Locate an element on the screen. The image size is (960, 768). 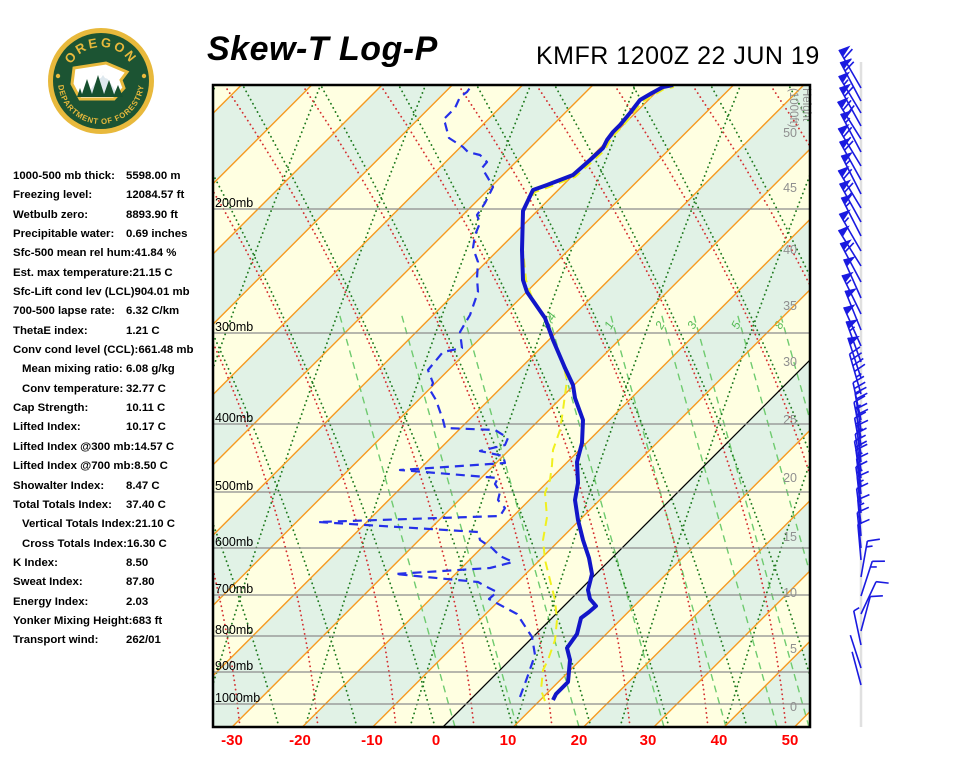
index-value: 262/01 is located at coordinates (143, 640).